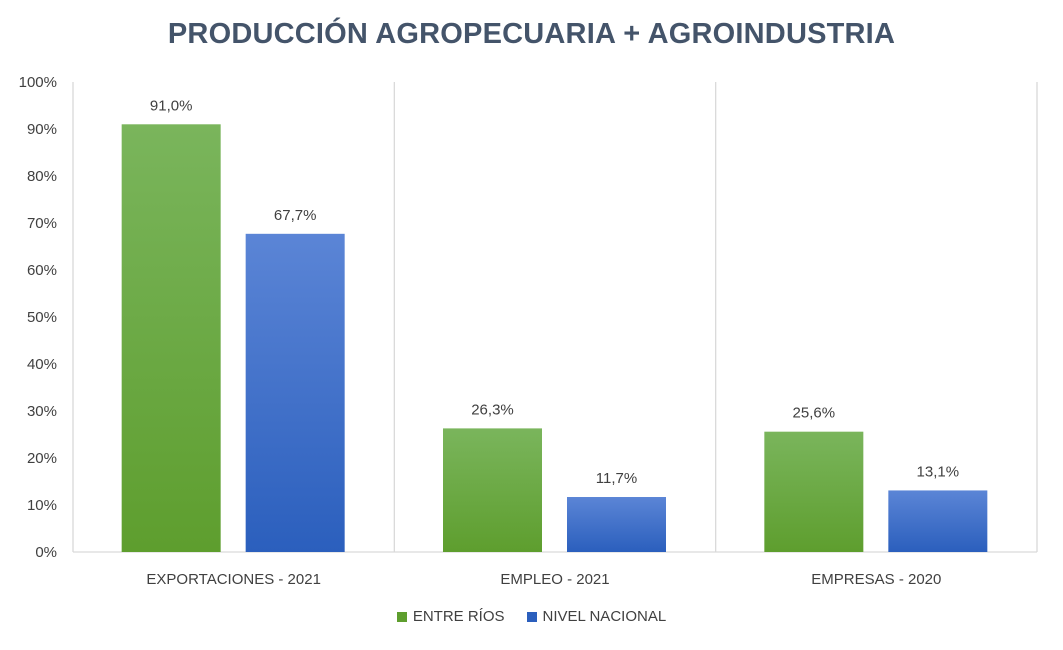 This screenshot has height=650, width=1063. I want to click on y-tick-label: 0%, so click(46, 552).